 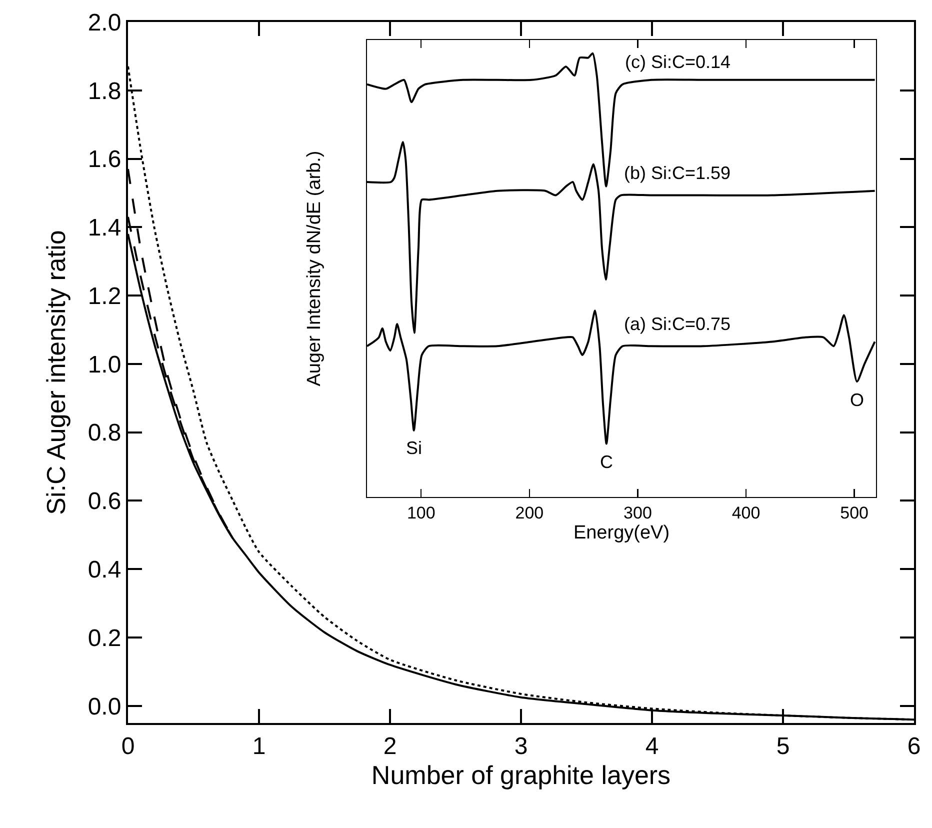 What do you see at coordinates (783, 746) in the screenshot?
I see `x-tick-label: 5` at bounding box center [783, 746].